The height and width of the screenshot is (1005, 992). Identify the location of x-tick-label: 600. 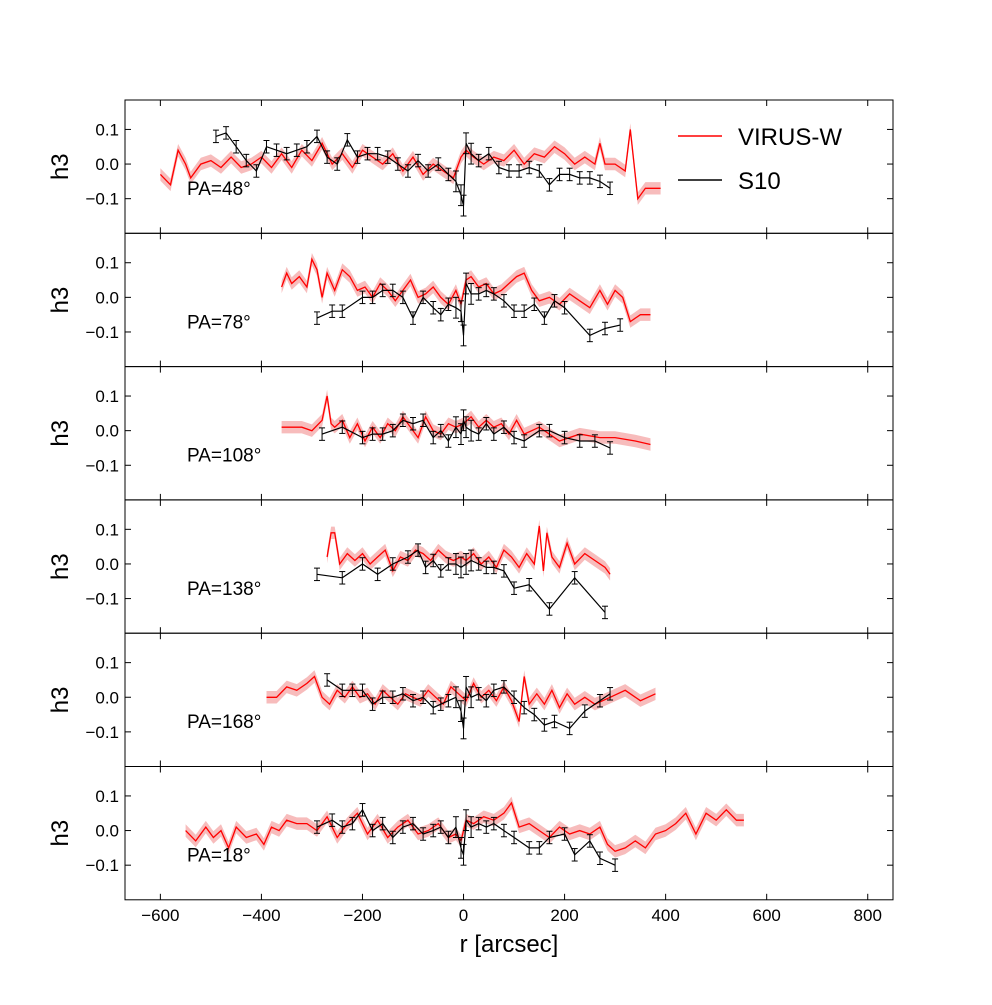
(766, 915).